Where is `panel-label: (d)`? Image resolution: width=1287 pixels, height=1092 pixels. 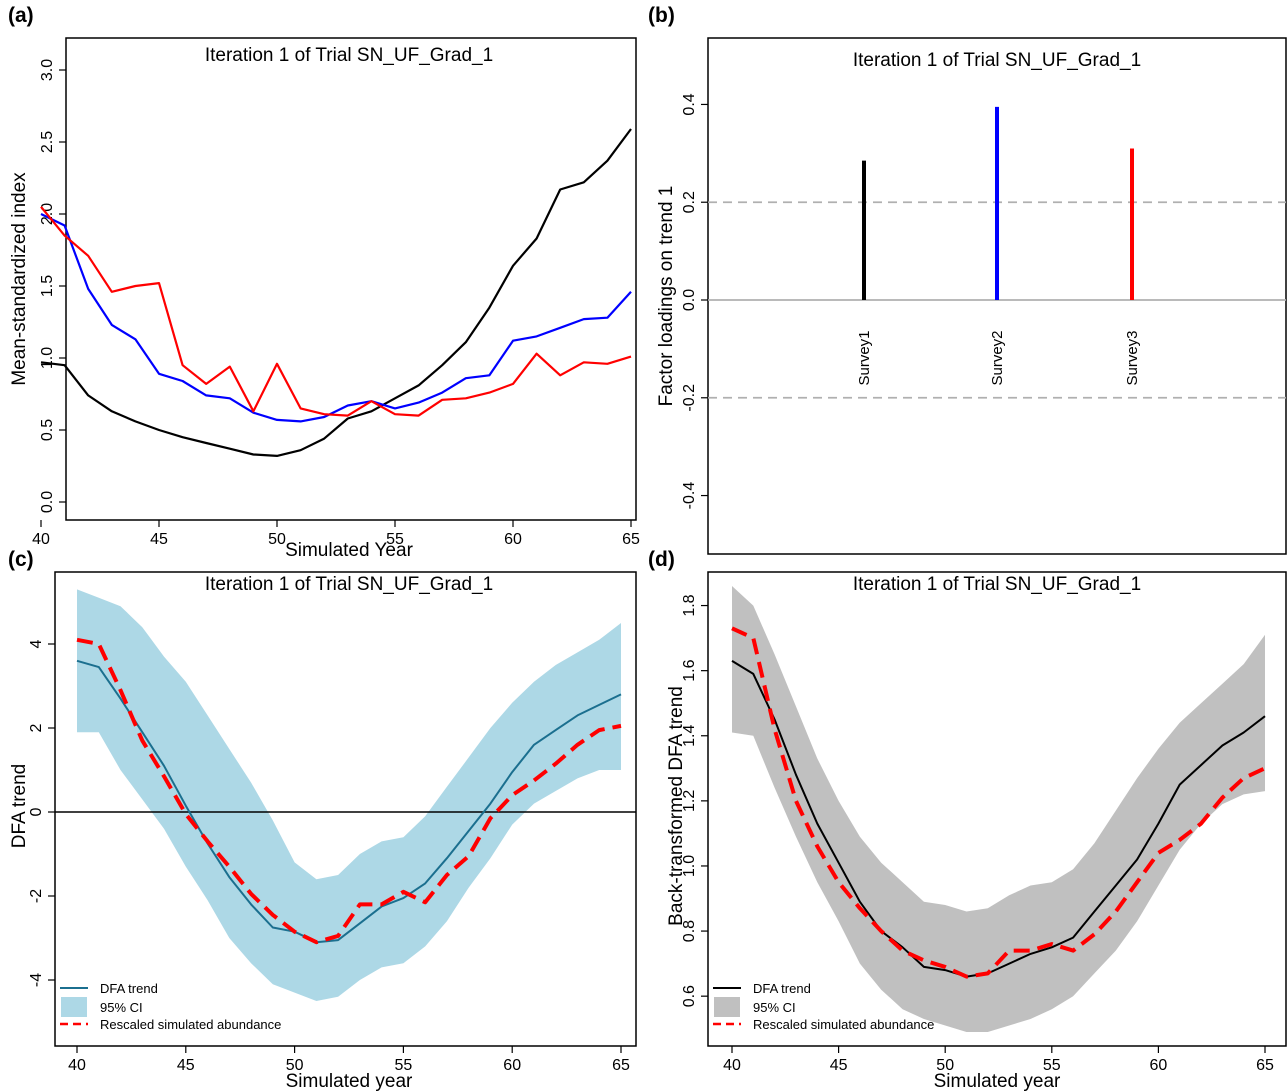
panel-label: (d) is located at coordinates (661, 559).